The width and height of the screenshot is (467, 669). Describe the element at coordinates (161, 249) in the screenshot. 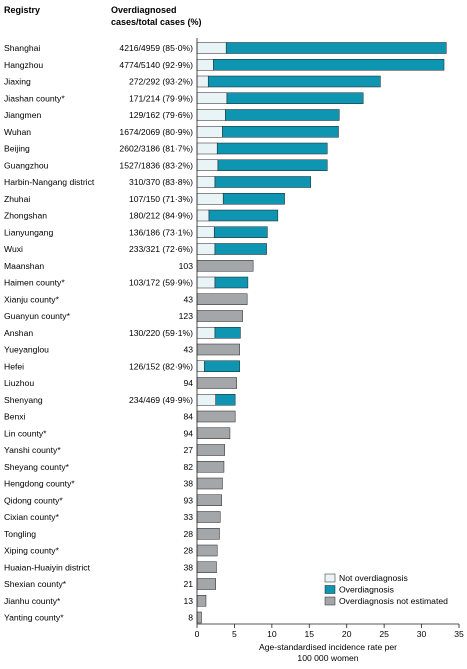

I see `row-cases: 233/321 (72·6%)` at that location.